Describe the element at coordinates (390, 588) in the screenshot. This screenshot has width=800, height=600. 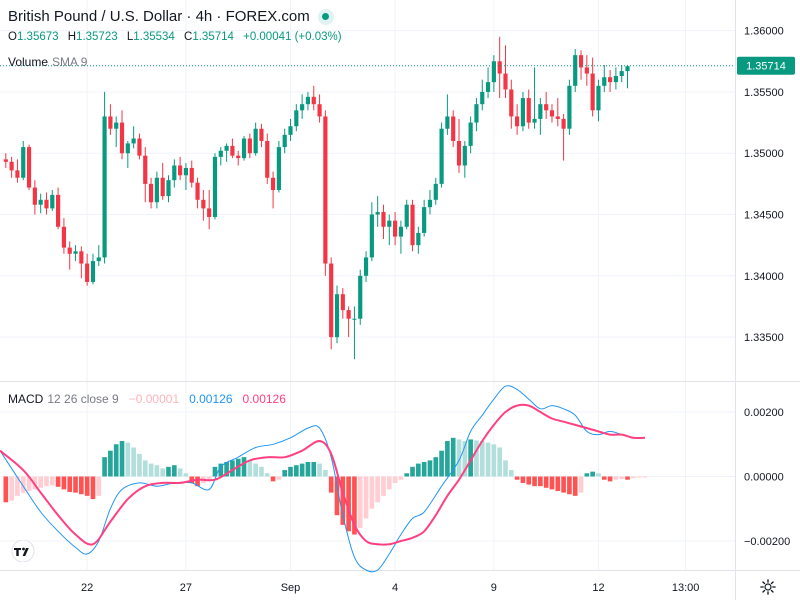
I see `time-axis: 22 27 Sep 4 9 12 13:00` at that location.